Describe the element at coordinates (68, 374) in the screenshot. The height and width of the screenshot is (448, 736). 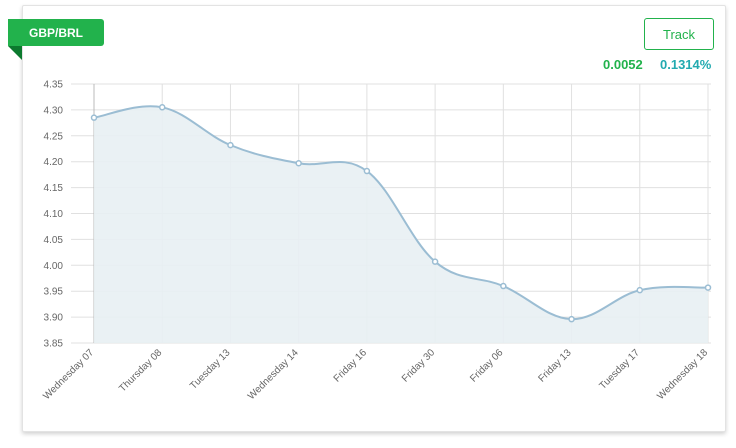
I see `x-tick-label: Wednesday 07` at that location.